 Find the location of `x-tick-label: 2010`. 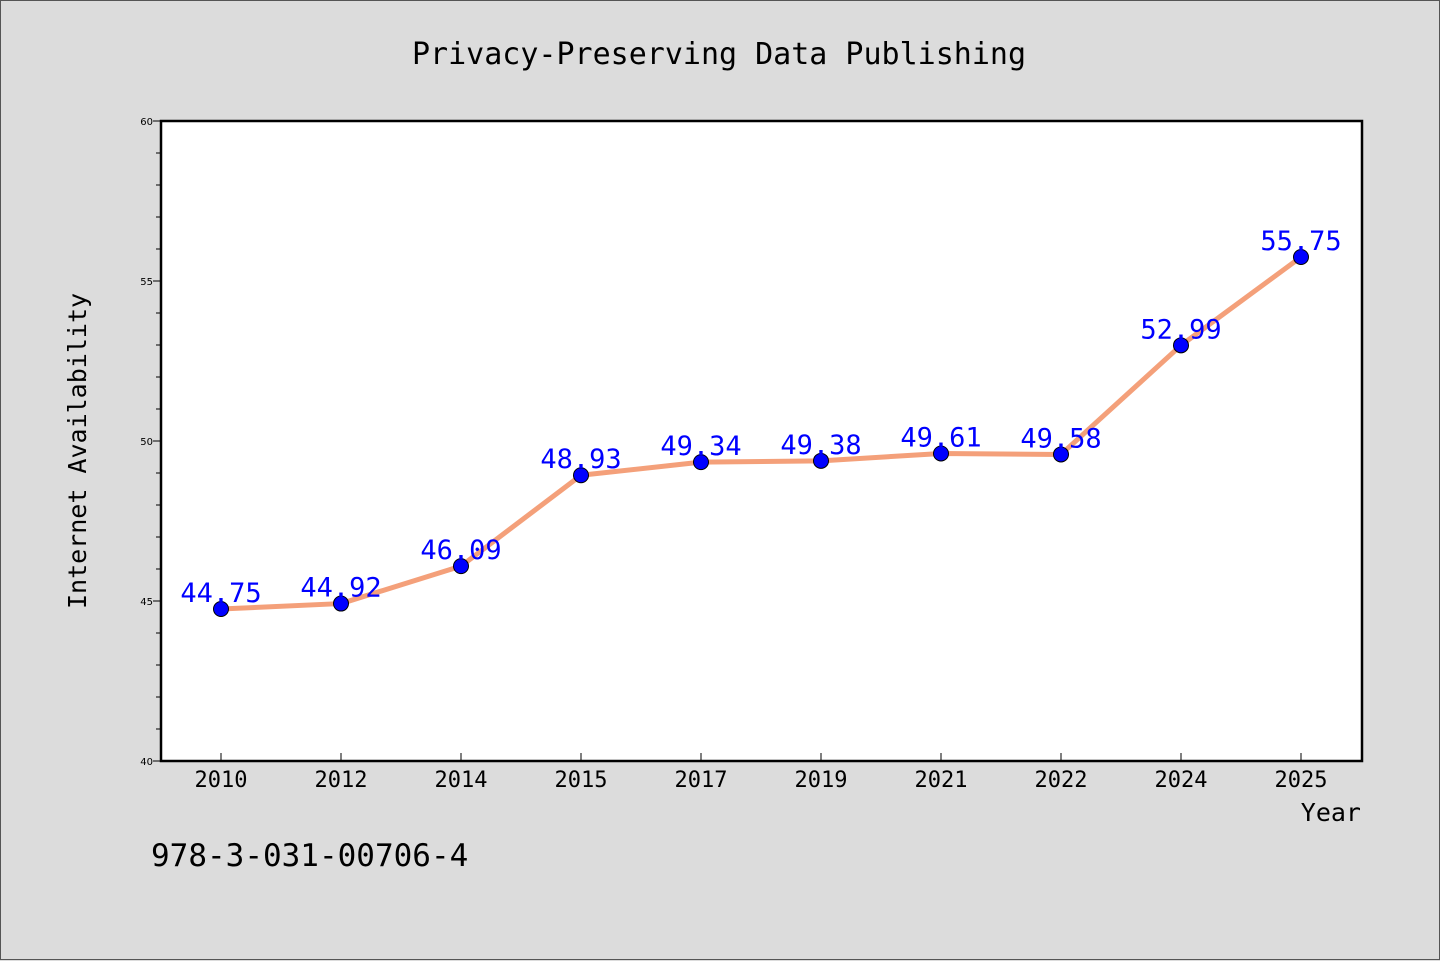

x-tick-label: 2010 is located at coordinates (221, 780).